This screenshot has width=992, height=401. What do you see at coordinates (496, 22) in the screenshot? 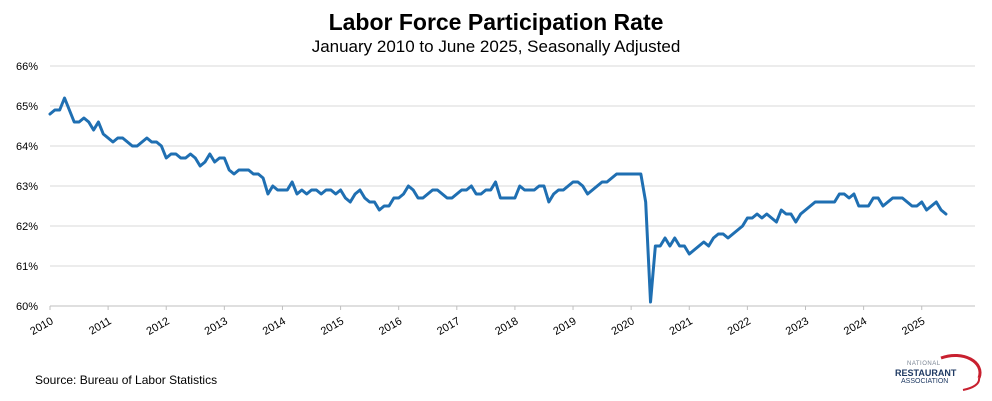
I see `chart-title: Labor Force Participation Rate` at bounding box center [496, 22].